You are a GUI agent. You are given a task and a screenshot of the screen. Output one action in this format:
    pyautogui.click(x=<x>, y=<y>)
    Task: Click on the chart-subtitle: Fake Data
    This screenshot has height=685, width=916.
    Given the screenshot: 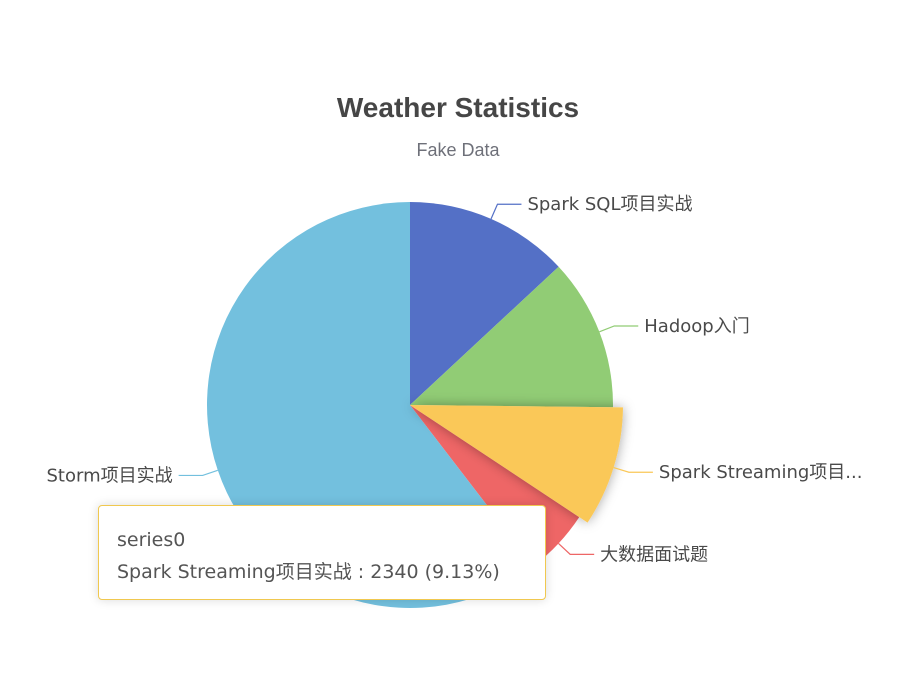 What is the action you would take?
    pyautogui.click(x=458, y=150)
    